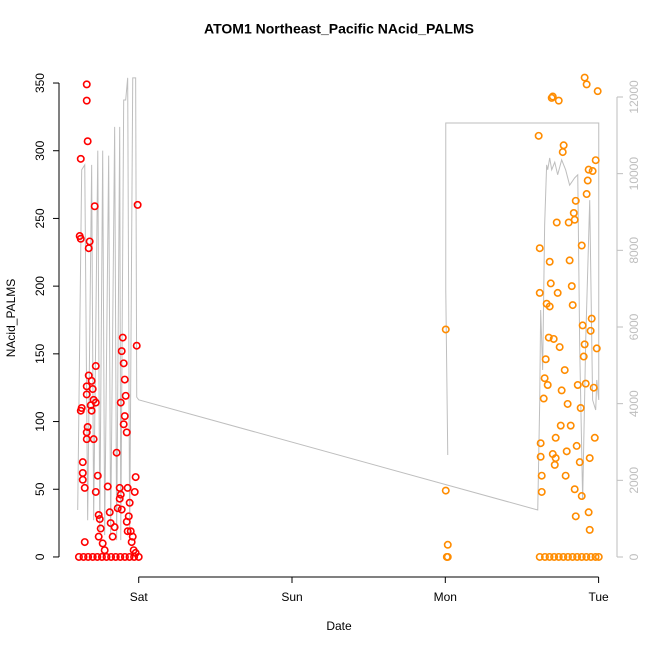  I want to click on x-tick-label: Sat, so click(139, 597).